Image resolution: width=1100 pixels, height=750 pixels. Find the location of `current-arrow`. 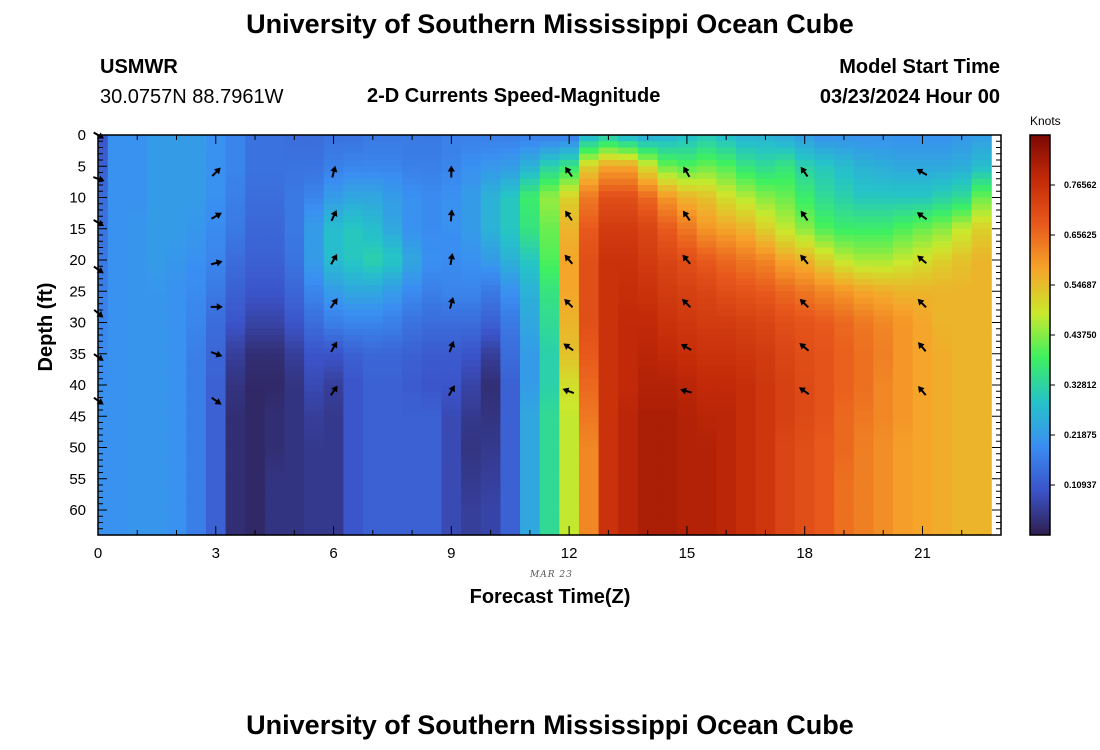

current-arrow is located at coordinates (333, 390).